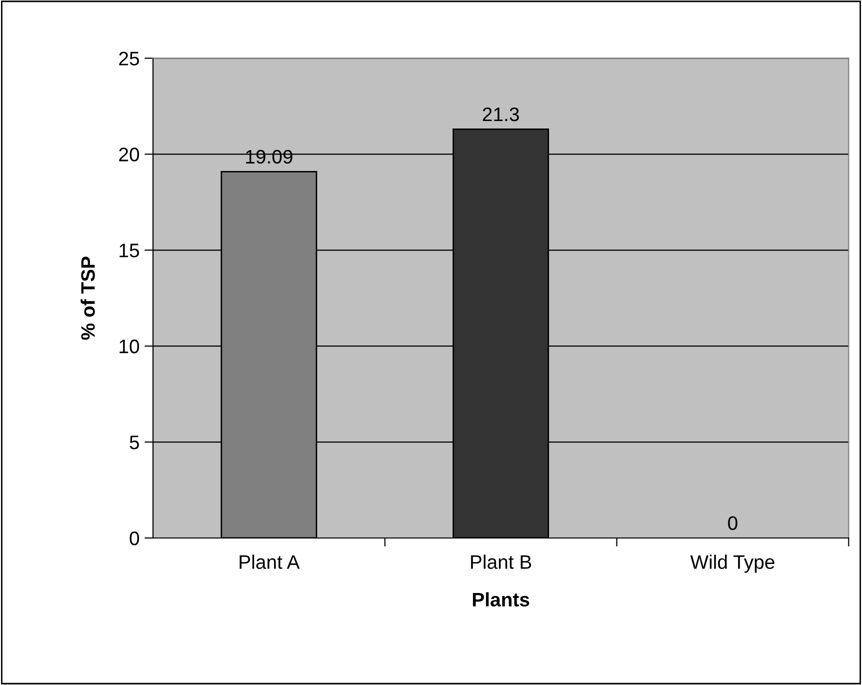  What do you see at coordinates (134, 443) in the screenshot?
I see `y-tick-label: 5` at bounding box center [134, 443].